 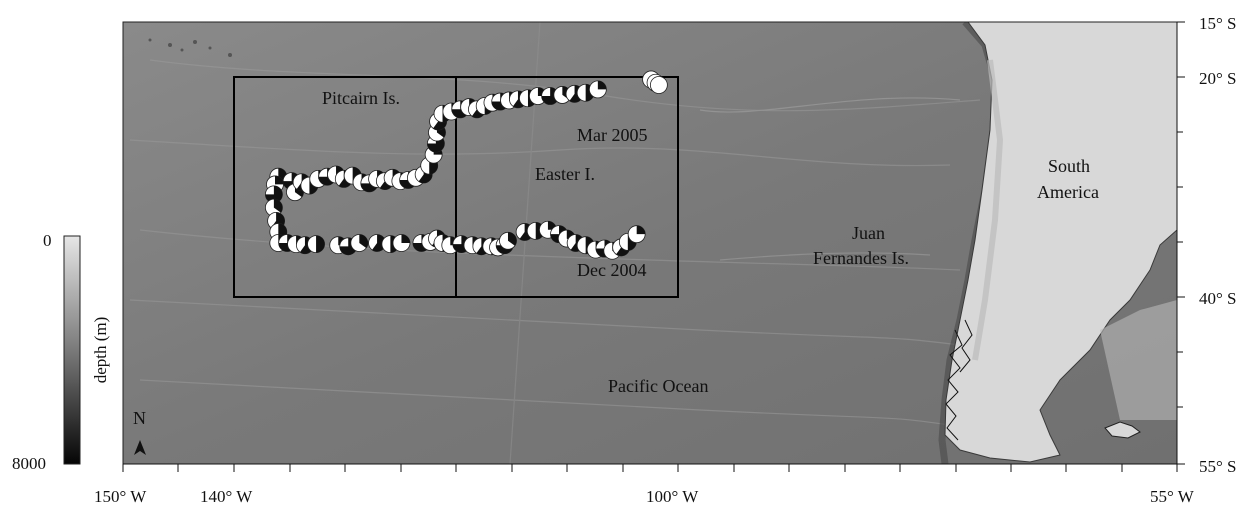 I want to click on track-marker-mar-2005-end, so click(x=658, y=85).